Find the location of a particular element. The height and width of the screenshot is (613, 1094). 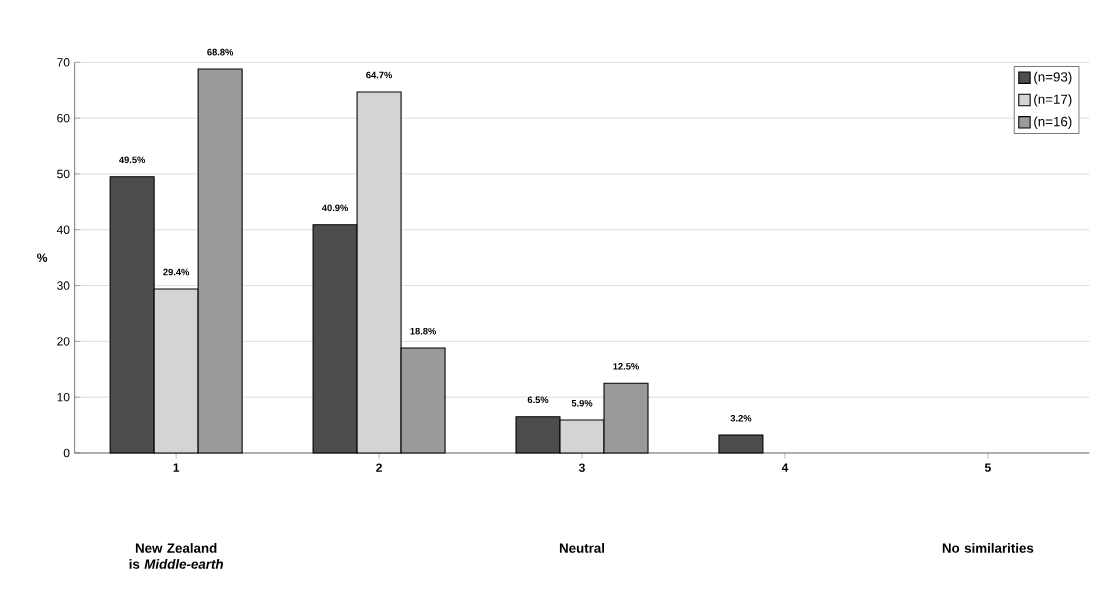

data-label: 6.5% is located at coordinates (538, 400).